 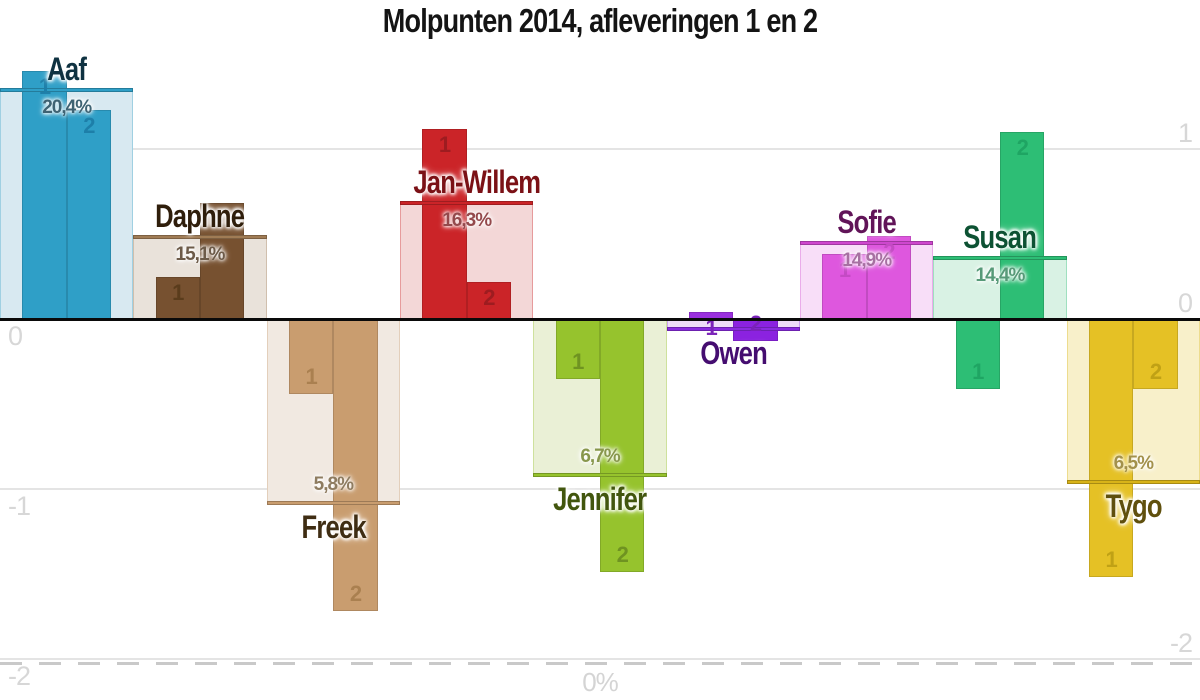 I want to click on bar-group-jan-willem: 1 2 16,3% Jan-Willem, so click(x=470, y=350).